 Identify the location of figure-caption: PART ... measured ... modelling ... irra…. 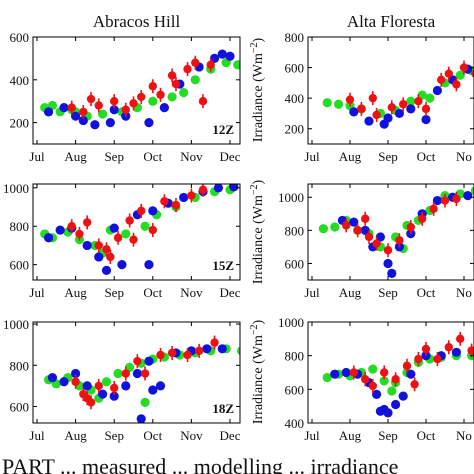
(200, 464).